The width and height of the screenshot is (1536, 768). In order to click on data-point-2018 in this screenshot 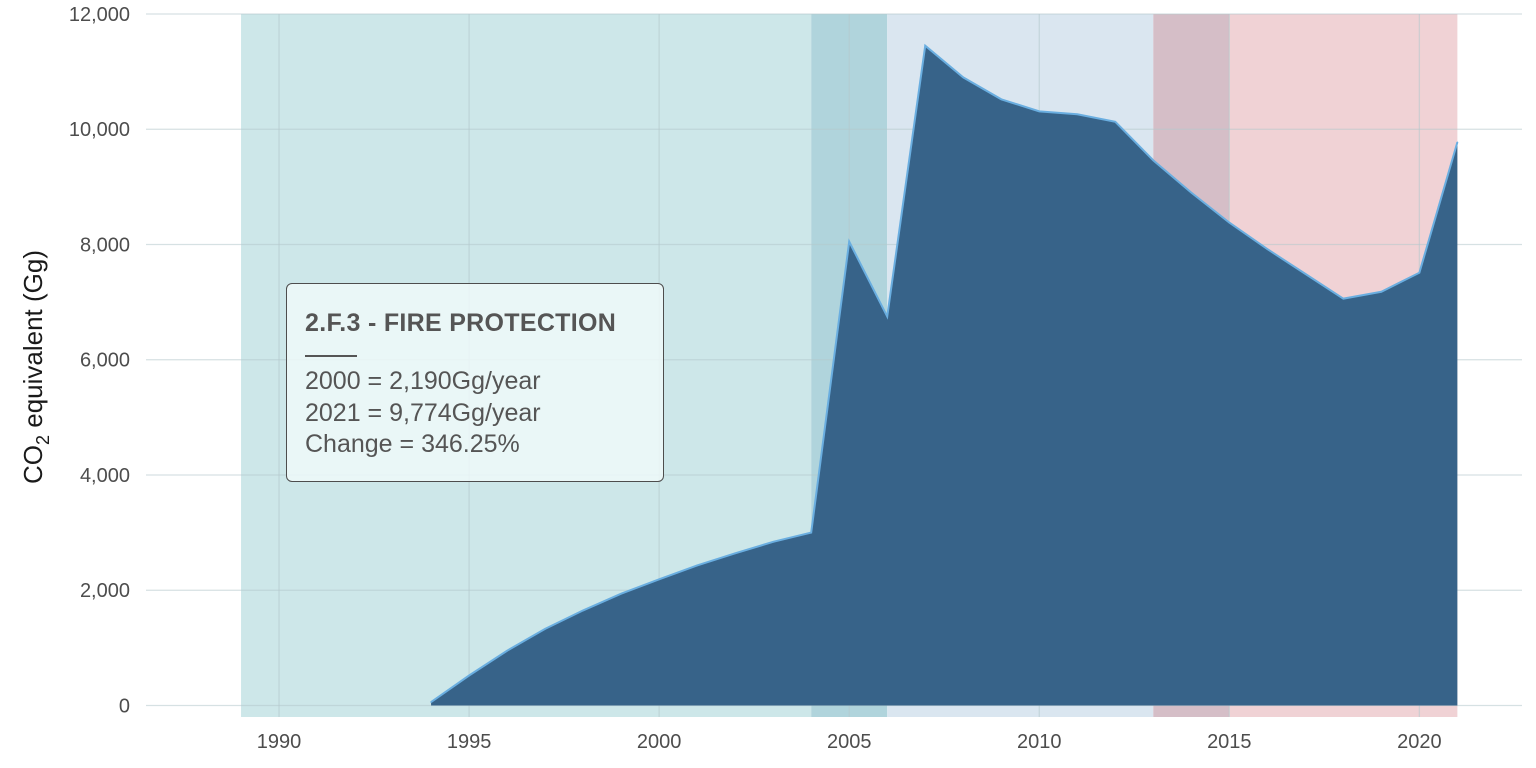, I will do `click(1343, 298)`.